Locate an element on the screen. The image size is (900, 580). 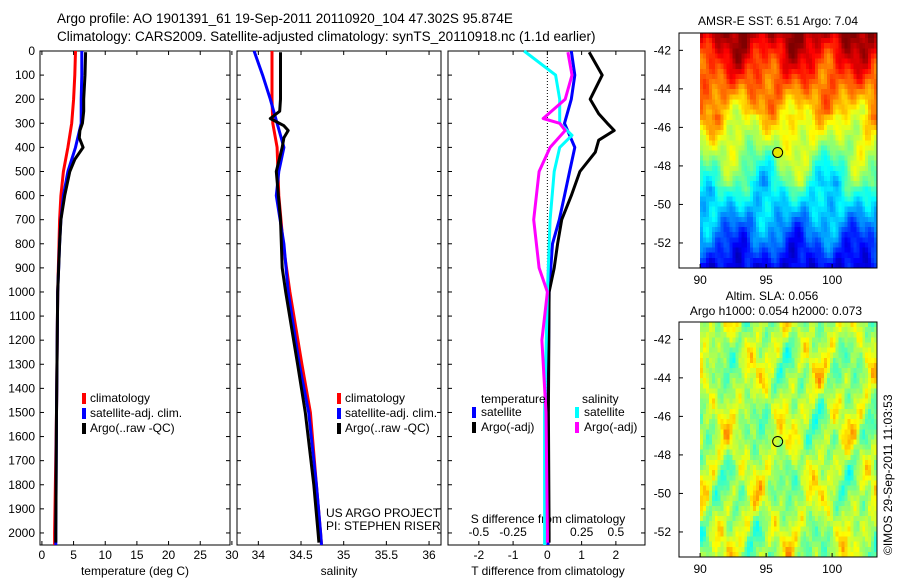
y-tick-label: 0 is located at coordinates (31, 51).